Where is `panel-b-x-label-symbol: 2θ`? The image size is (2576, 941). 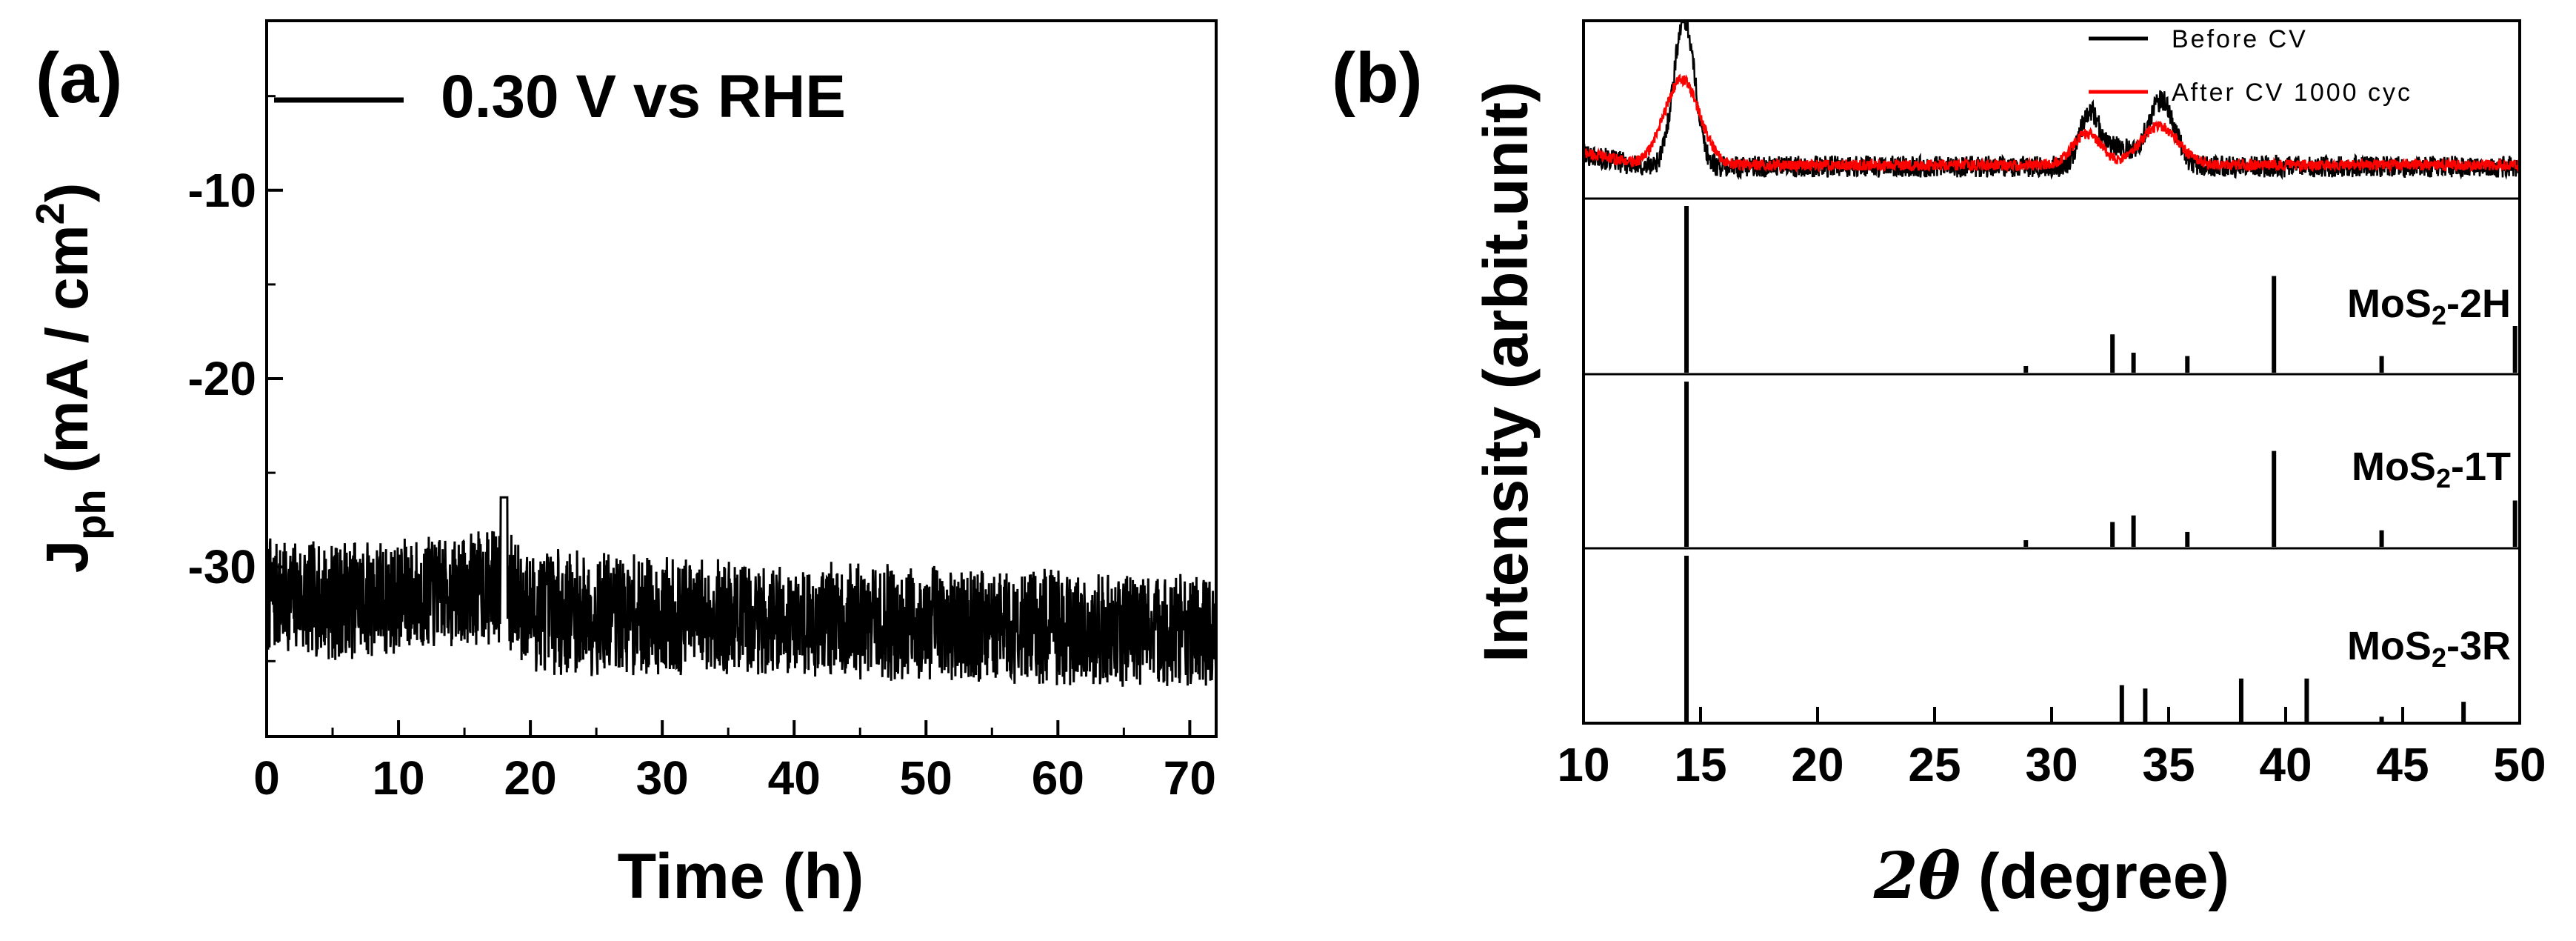 panel-b-x-label-symbol: 2θ is located at coordinates (1917, 877).